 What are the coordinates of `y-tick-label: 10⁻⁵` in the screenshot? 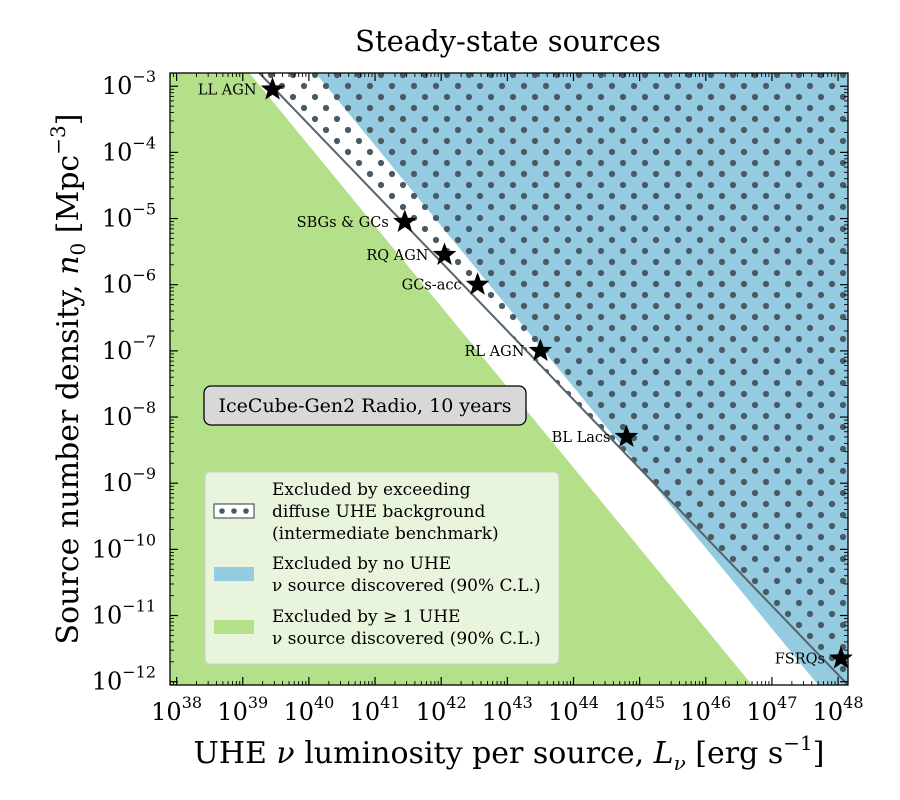 It's located at (129, 216).